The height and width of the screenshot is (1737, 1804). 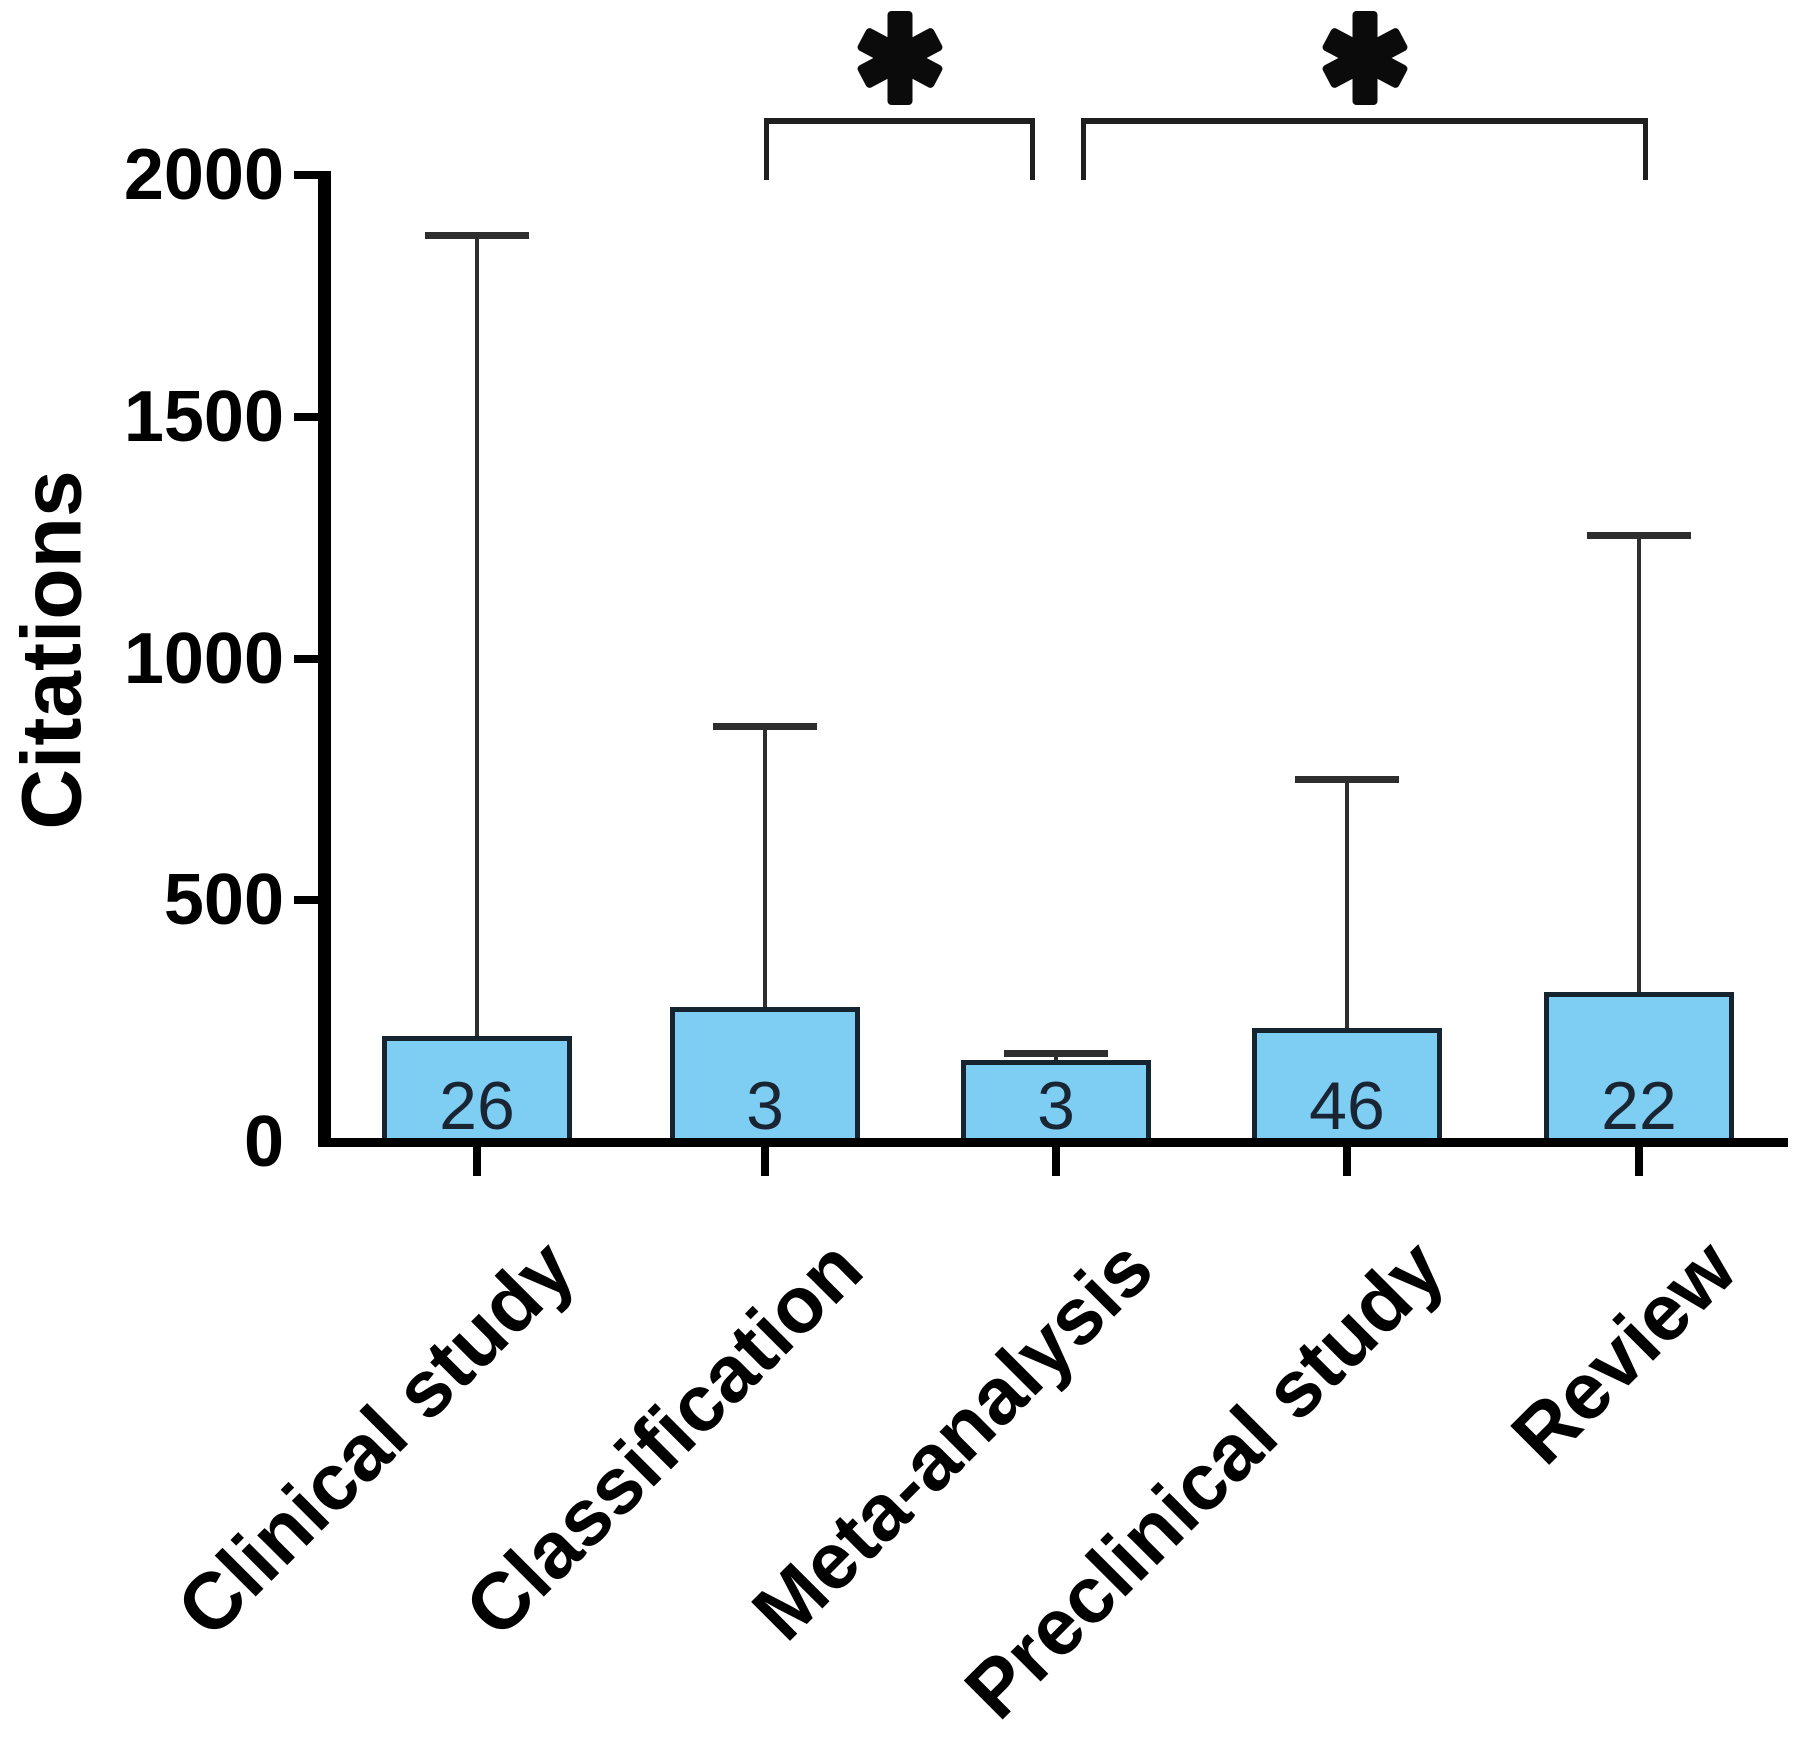 What do you see at coordinates (477, 1106) in the screenshot?
I see `bar-count-clinical-study: 26` at bounding box center [477, 1106].